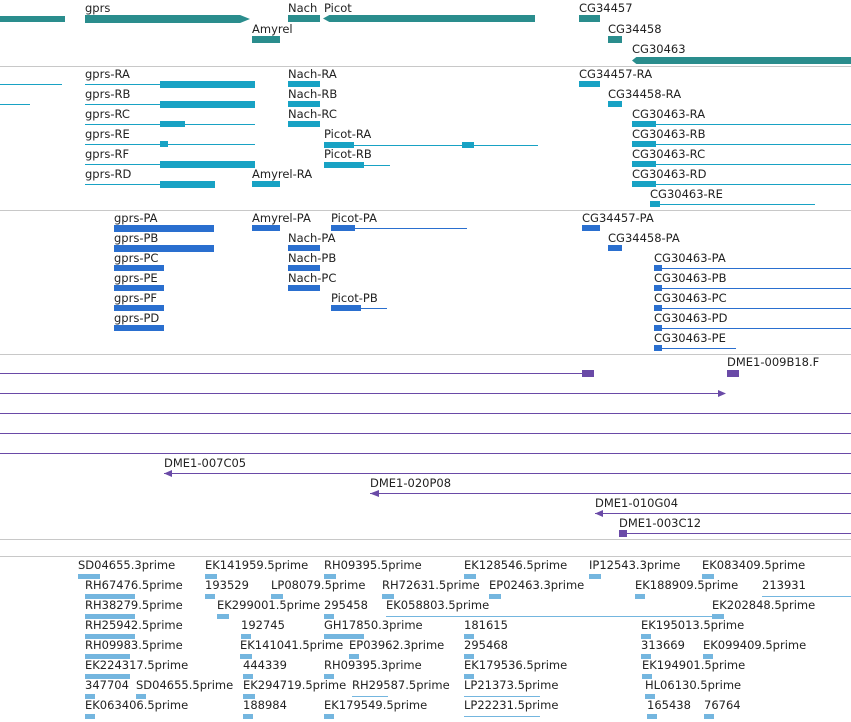 The width and height of the screenshot is (851, 722). I want to click on gene-span-left, so click(32, 19).